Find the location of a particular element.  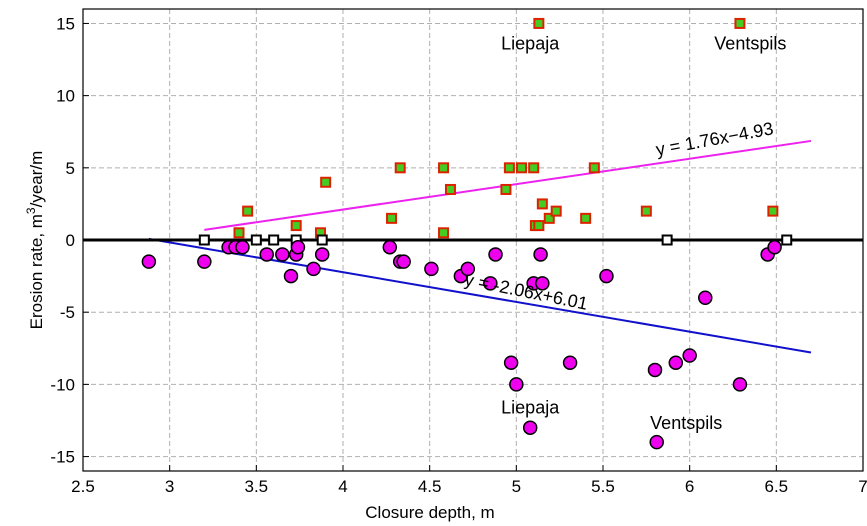

y-axis-title-superscript: 3 is located at coordinates (31, 210).